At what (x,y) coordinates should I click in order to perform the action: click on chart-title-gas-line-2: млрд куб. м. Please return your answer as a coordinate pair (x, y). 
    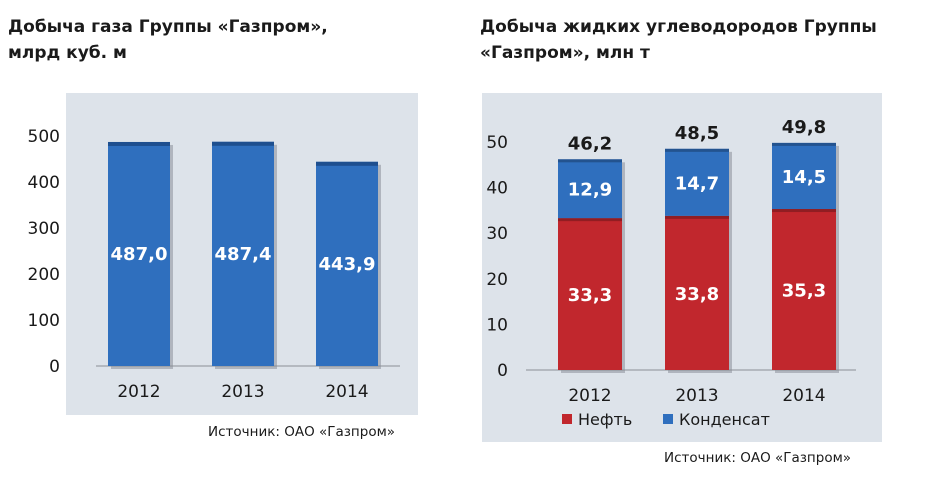
    Looking at the image, I should click on (67, 53).